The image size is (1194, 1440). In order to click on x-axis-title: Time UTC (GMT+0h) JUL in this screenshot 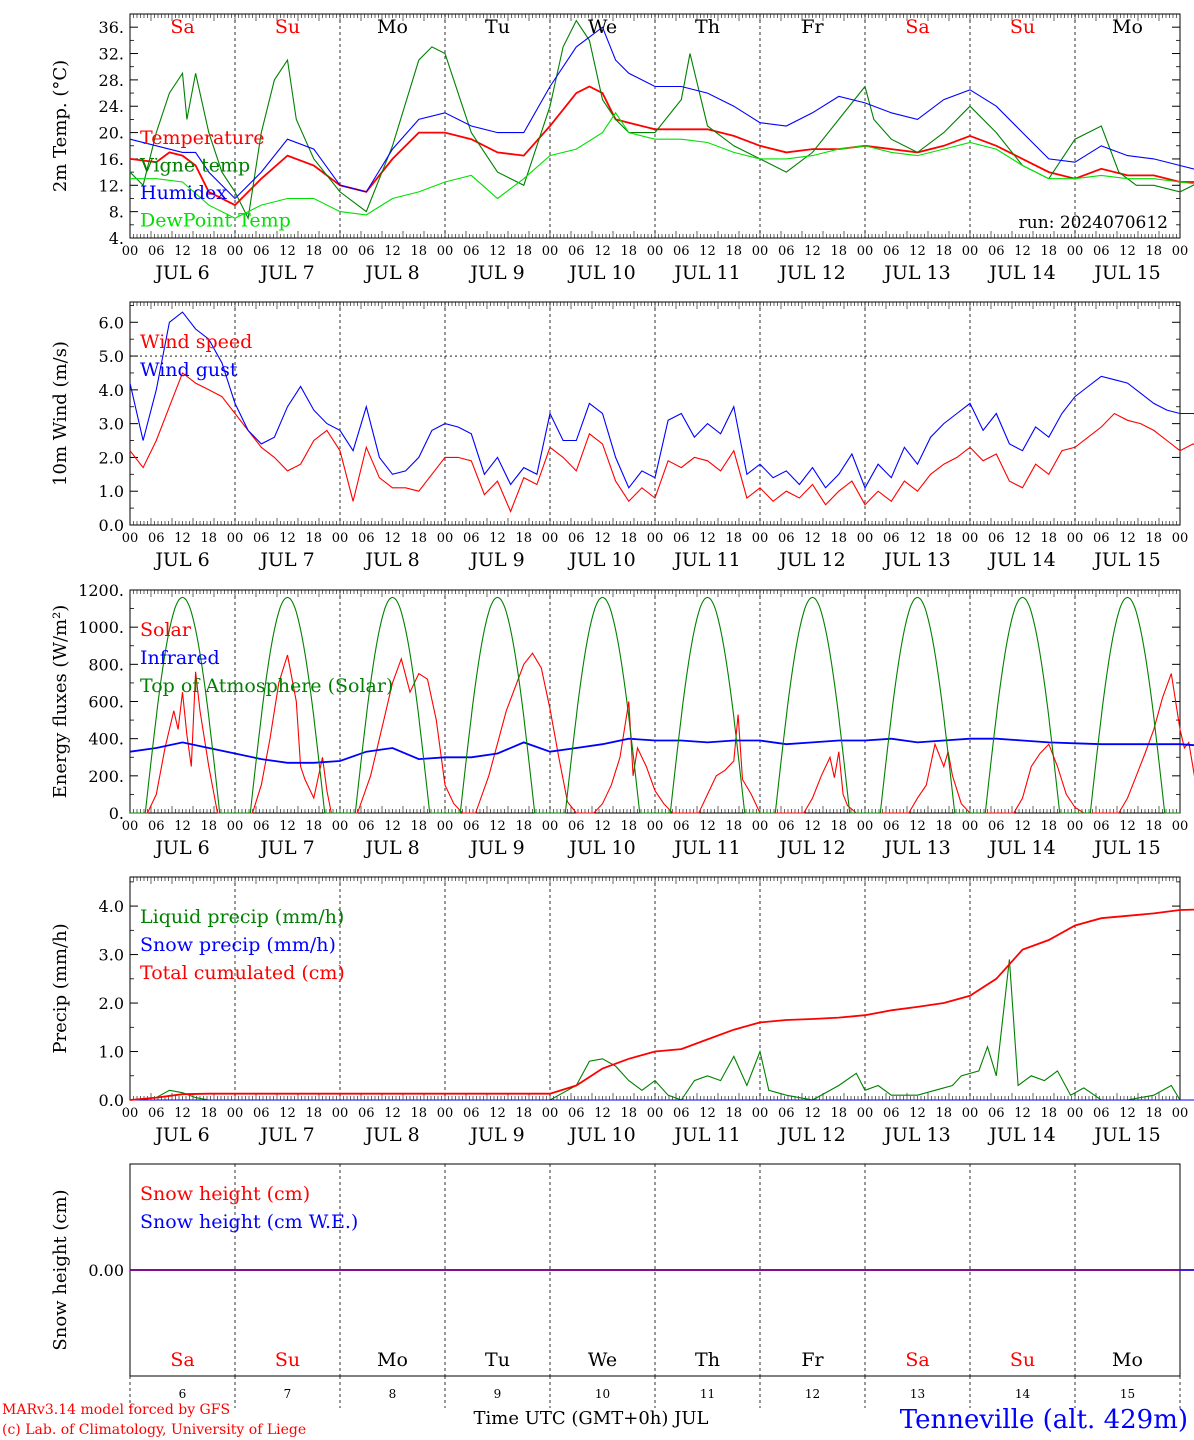, I will do `click(591, 1418)`.